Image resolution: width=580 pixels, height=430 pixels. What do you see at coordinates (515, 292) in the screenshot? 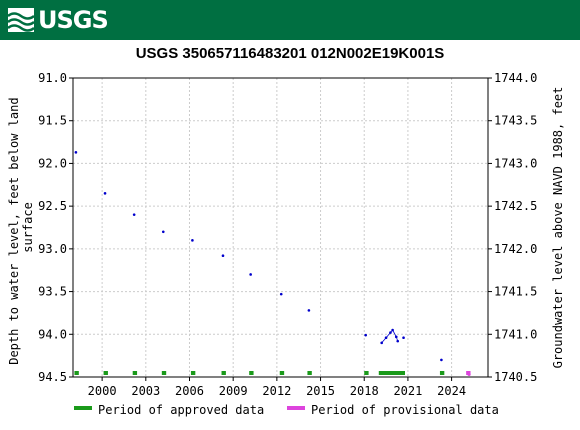
I see `right-tick-label: 1741.5` at bounding box center [515, 292].